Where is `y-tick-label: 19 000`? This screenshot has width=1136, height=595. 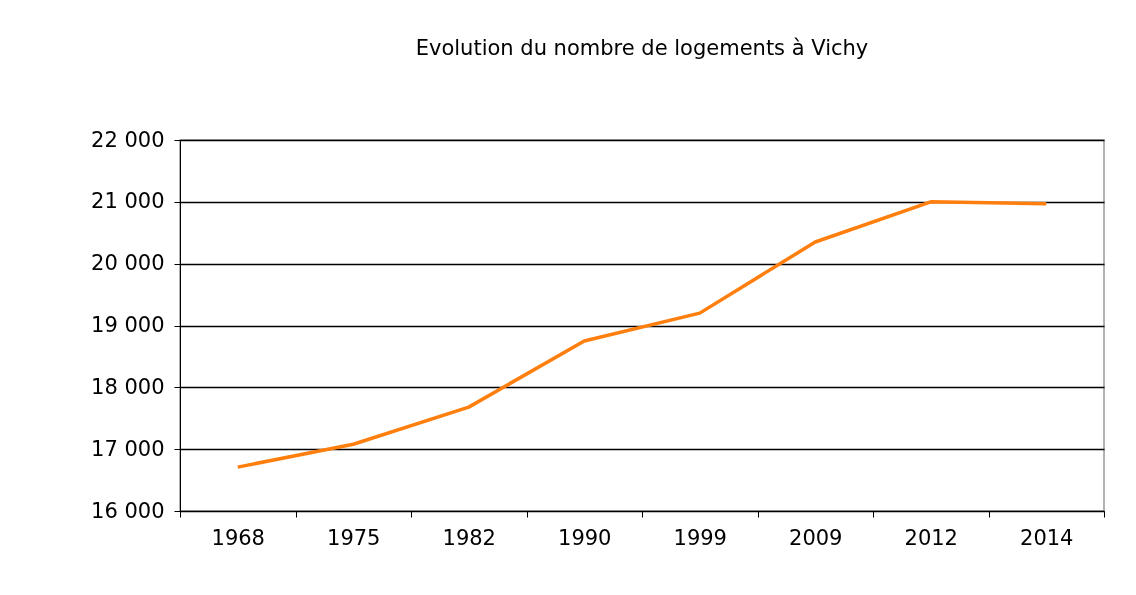 y-tick-label: 19 000 is located at coordinates (128, 325).